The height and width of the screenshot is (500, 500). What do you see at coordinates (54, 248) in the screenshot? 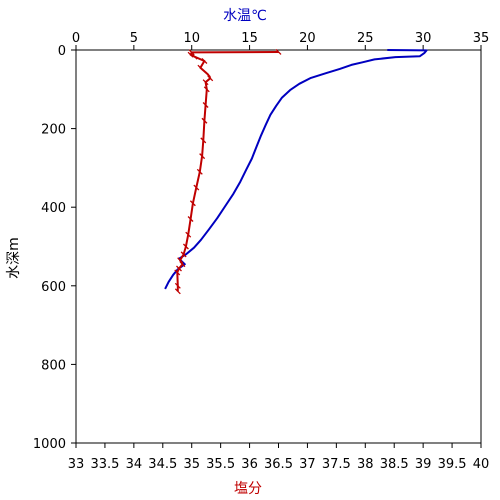
I see `depth-axis: 0 200 400 600 800 1000` at bounding box center [54, 248].